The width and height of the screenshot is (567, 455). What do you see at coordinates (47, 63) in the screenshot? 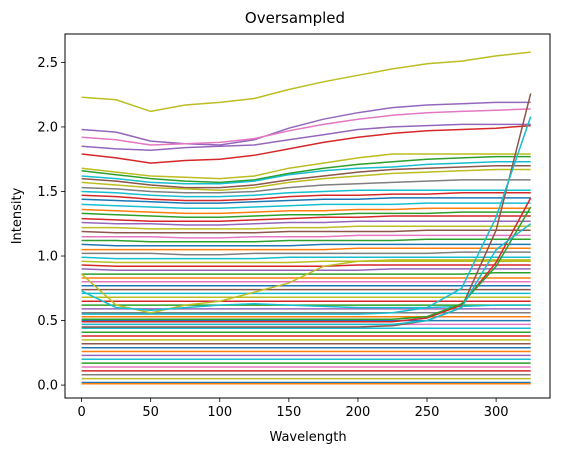
I see `y-tick-label: 2.5` at bounding box center [47, 63].